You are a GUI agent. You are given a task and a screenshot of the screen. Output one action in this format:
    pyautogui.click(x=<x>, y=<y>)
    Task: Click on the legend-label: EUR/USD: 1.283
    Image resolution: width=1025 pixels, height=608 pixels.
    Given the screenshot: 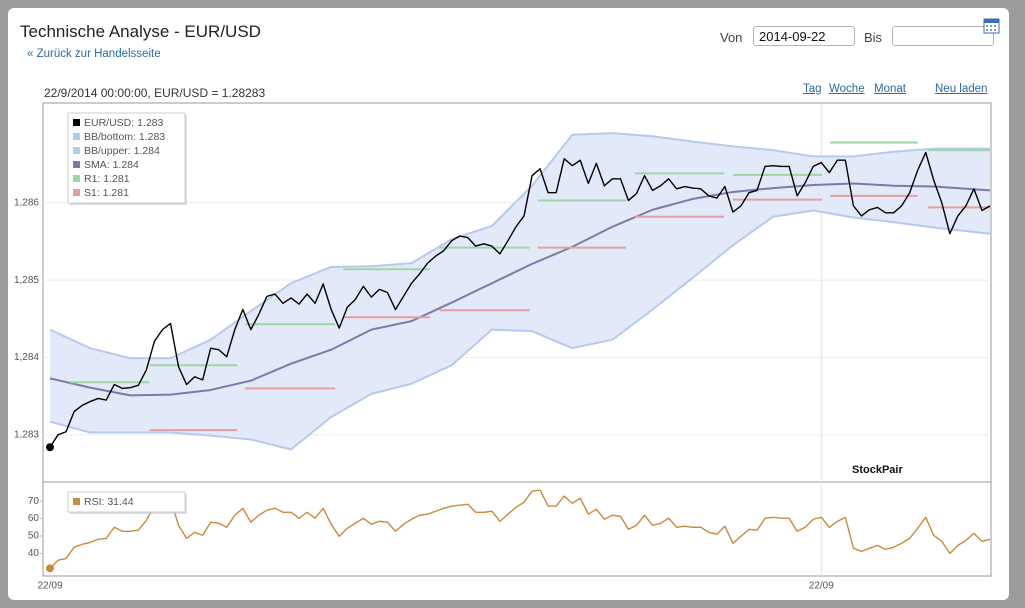 What is the action you would take?
    pyautogui.click(x=124, y=123)
    